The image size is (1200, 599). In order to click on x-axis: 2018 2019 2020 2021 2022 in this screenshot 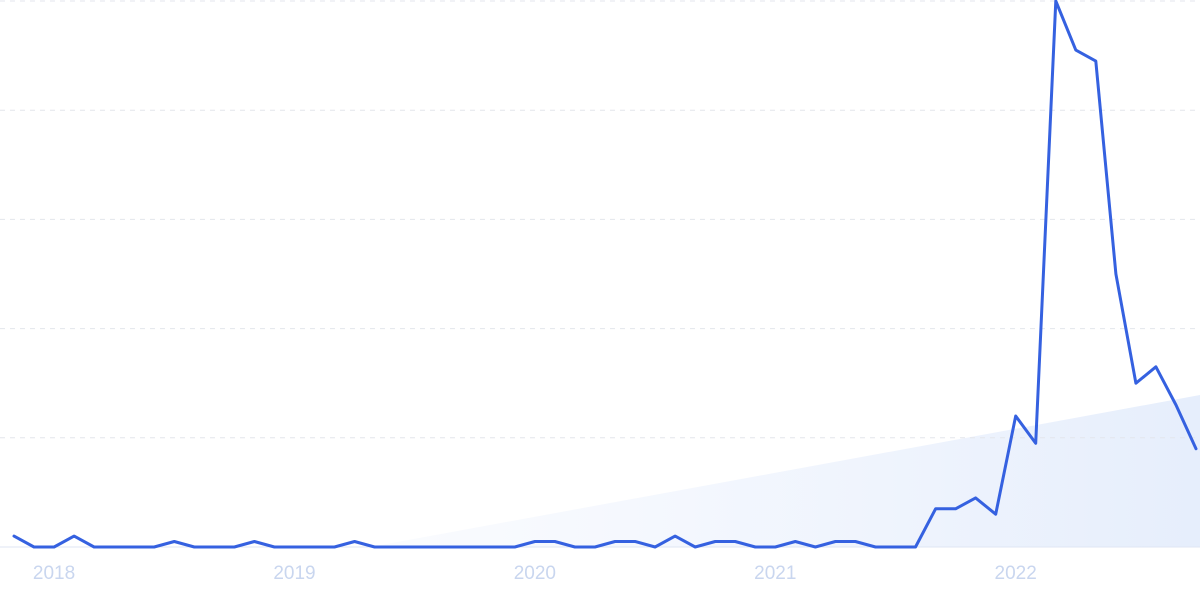, I will do `click(535, 573)`.